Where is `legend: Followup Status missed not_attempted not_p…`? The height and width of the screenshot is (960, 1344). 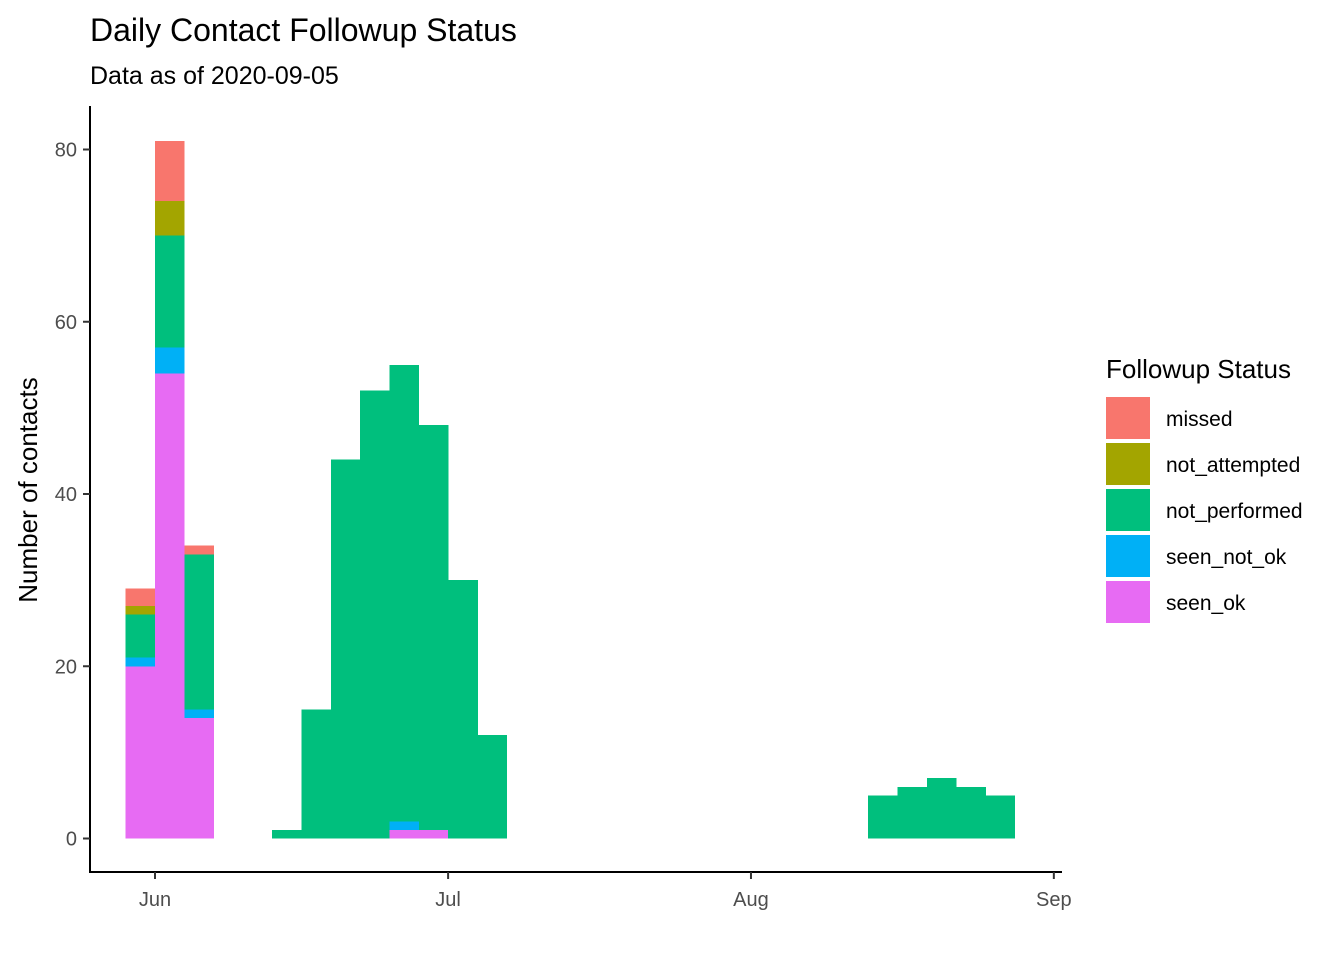
legend: Followup Status missed not_attempted not_p… is located at coordinates (1204, 488).